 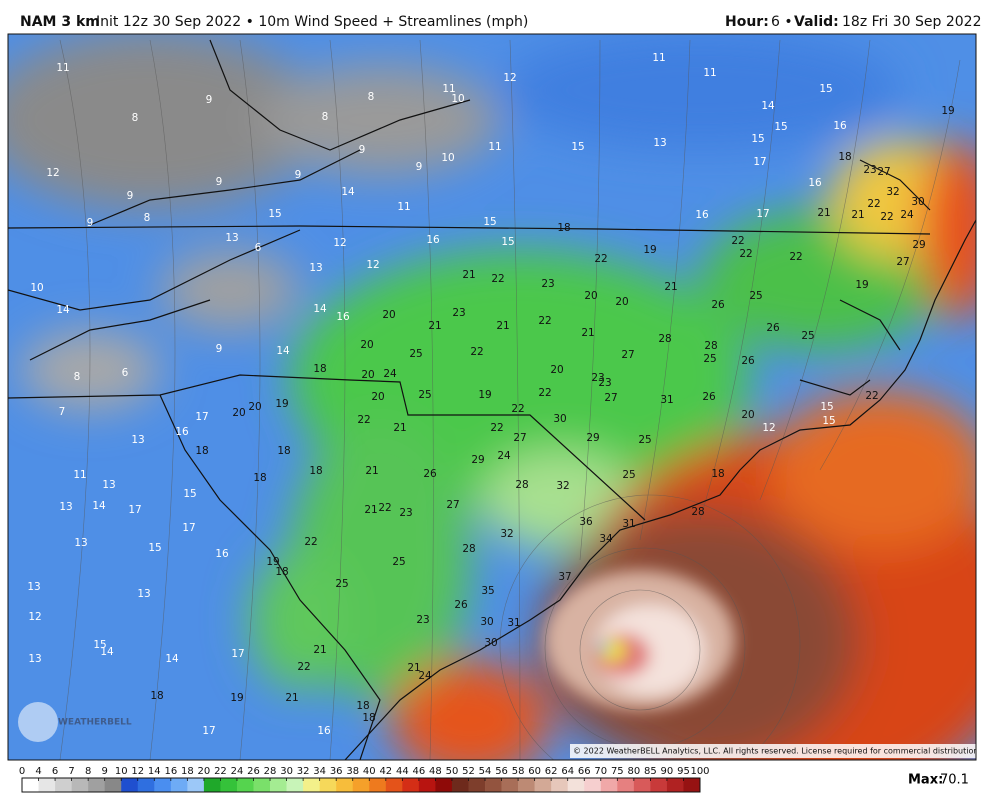 What do you see at coordinates (71, 771) in the screenshot?
I see `colorbar-tick-label: 7` at bounding box center [71, 771].